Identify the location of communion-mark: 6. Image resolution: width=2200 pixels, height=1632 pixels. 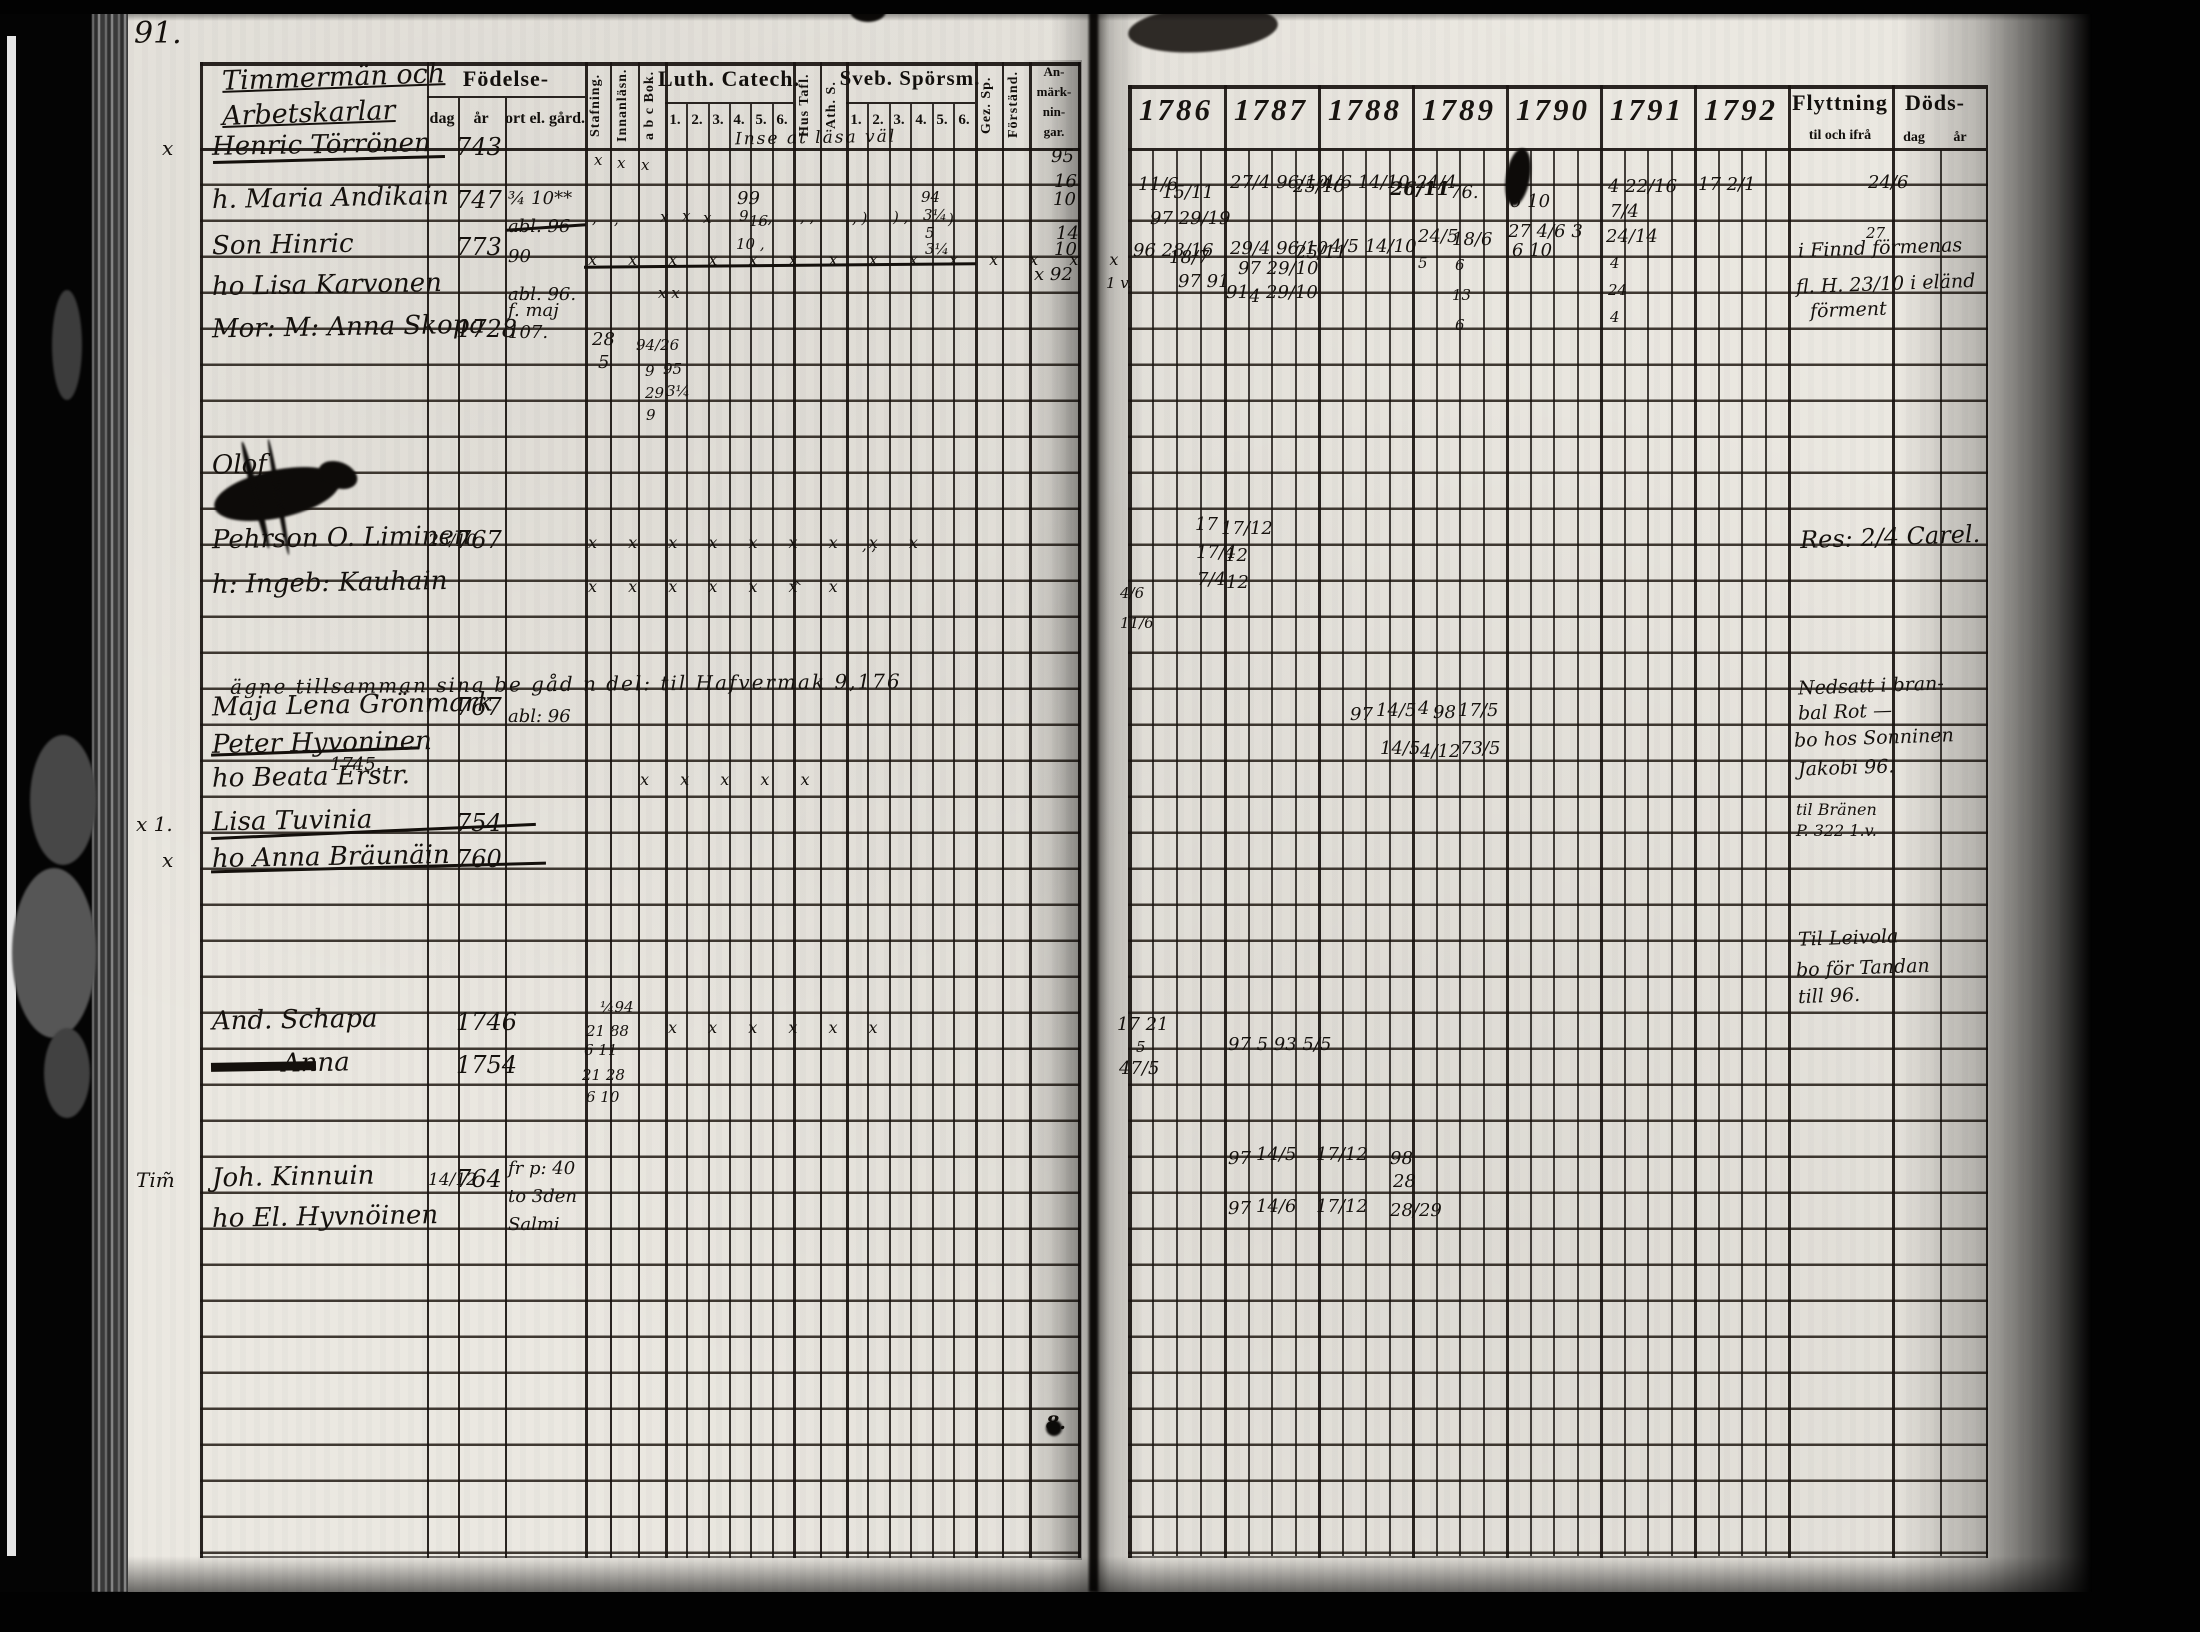
(1460, 325).